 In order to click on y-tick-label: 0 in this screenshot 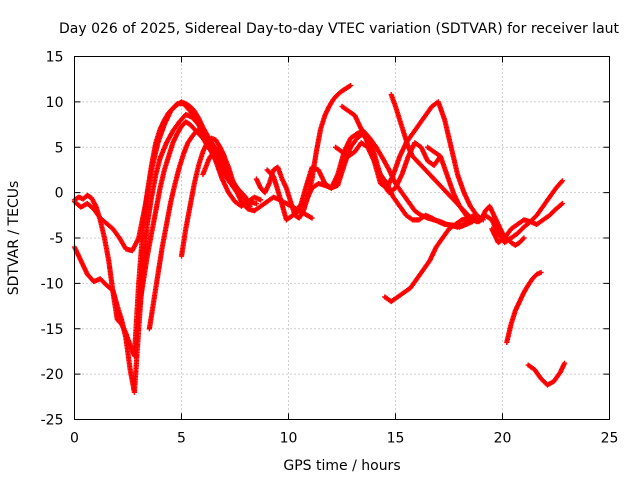, I will do `click(59, 194)`.